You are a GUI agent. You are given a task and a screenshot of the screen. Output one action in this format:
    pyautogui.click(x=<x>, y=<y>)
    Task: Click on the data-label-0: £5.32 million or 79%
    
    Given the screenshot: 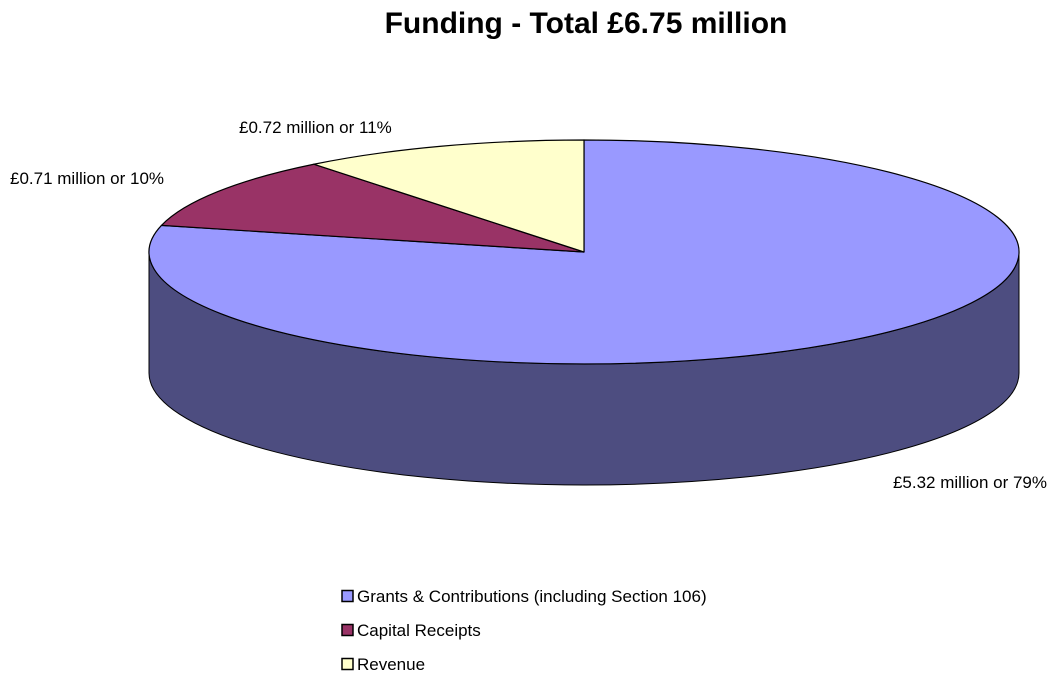 What is the action you would take?
    pyautogui.click(x=970, y=482)
    